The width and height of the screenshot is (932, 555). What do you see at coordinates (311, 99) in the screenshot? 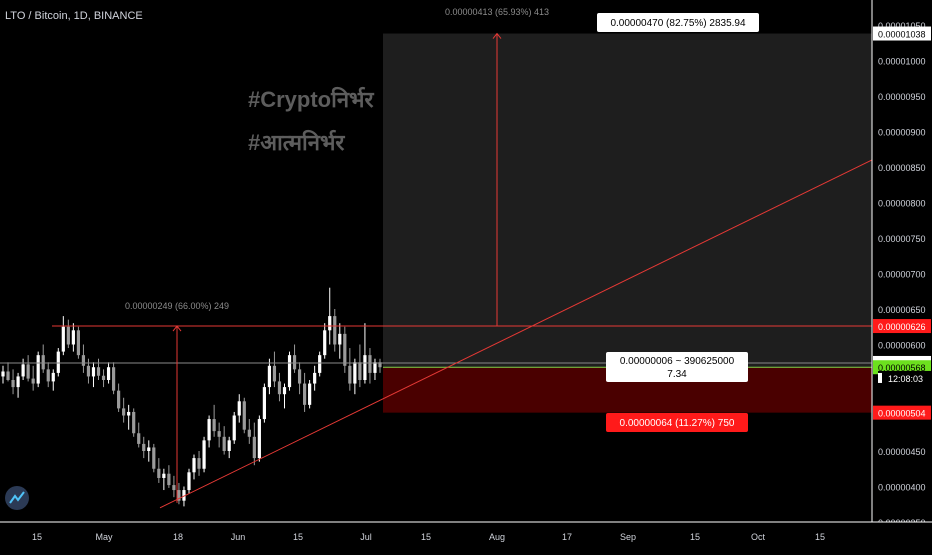
I see `watermark-line-1: #Cryptoनिर्भर` at bounding box center [311, 99].